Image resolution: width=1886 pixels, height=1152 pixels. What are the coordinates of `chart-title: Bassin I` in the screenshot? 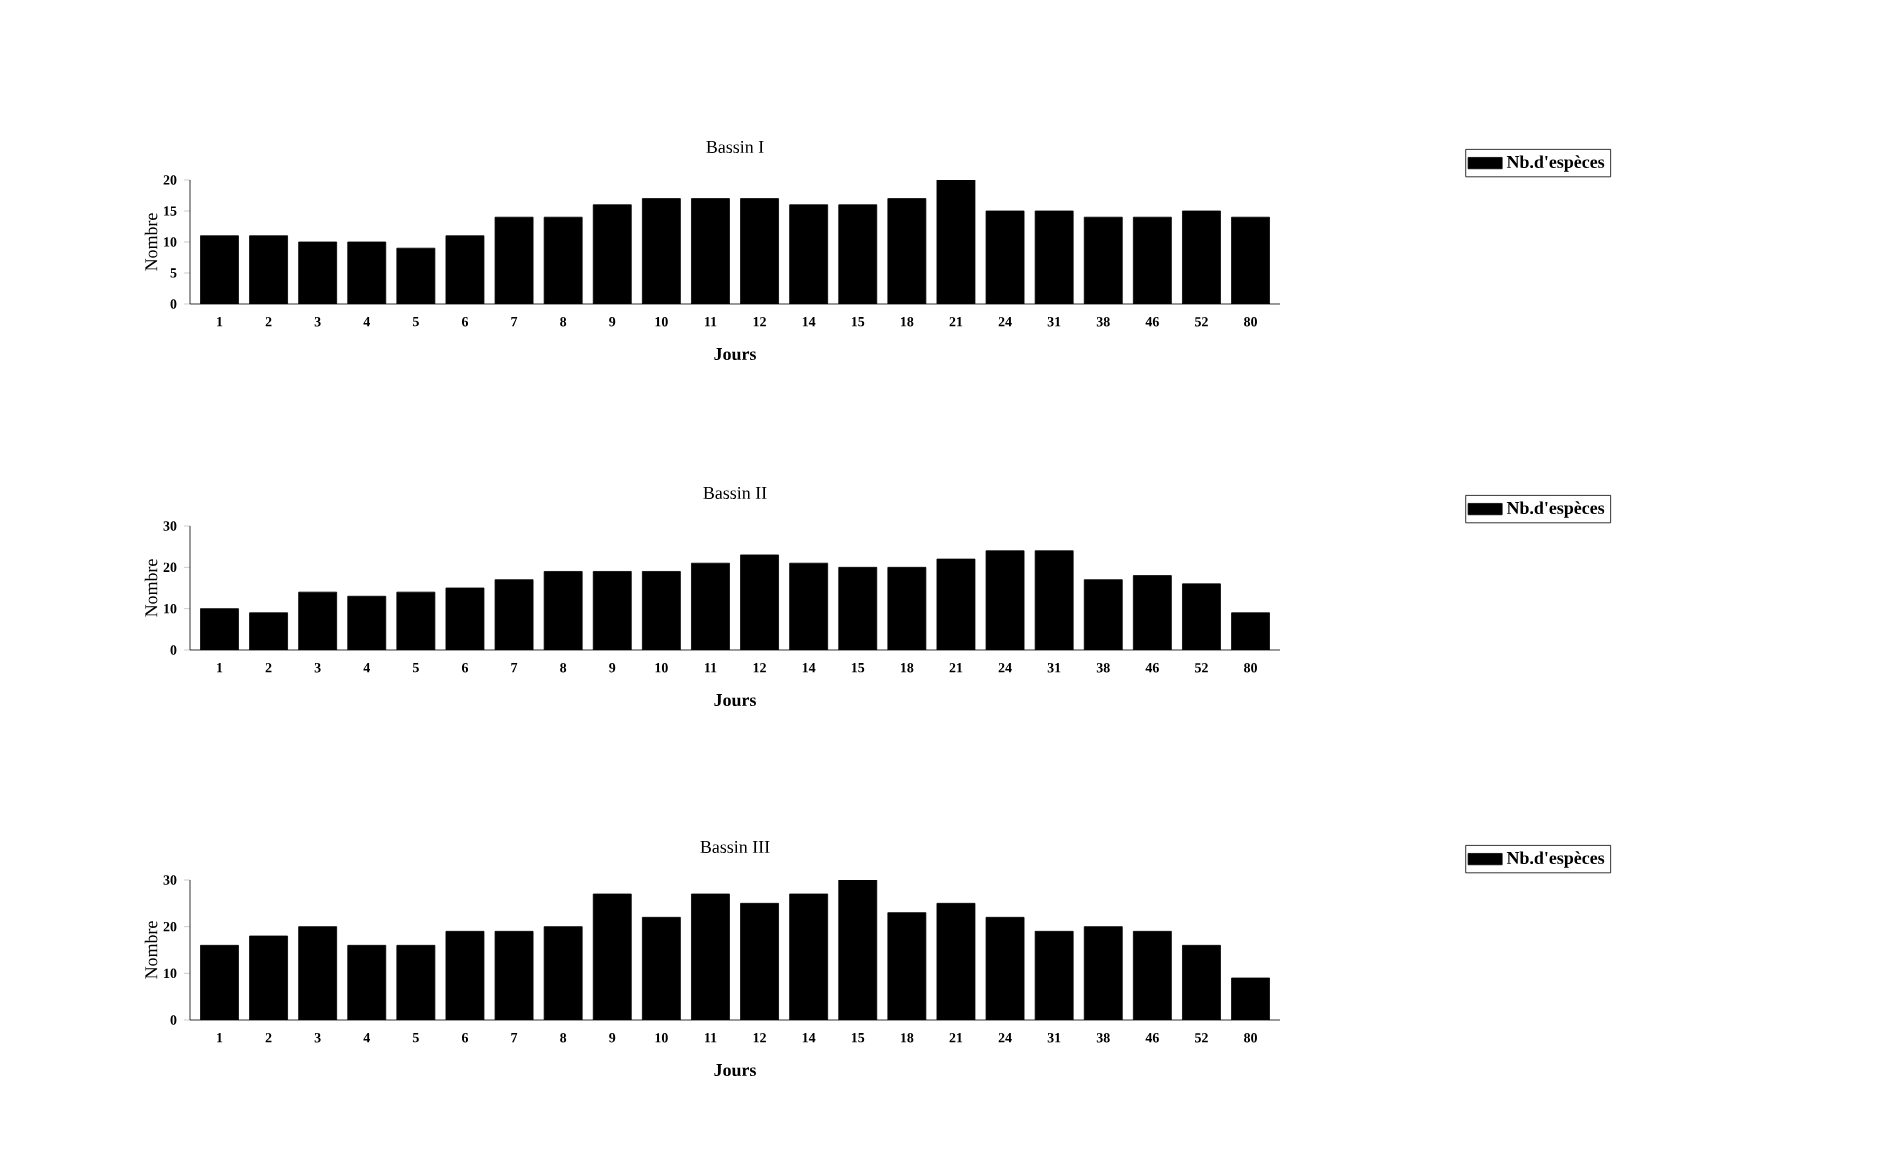 It's located at (735, 147).